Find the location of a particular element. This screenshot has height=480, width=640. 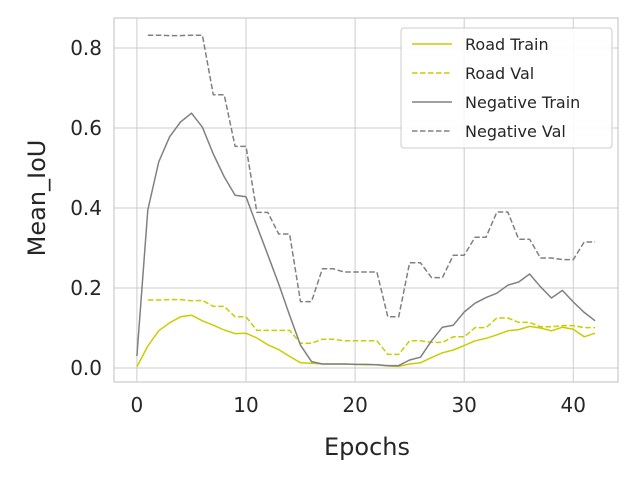

legend-frame is located at coordinates (506, 88).